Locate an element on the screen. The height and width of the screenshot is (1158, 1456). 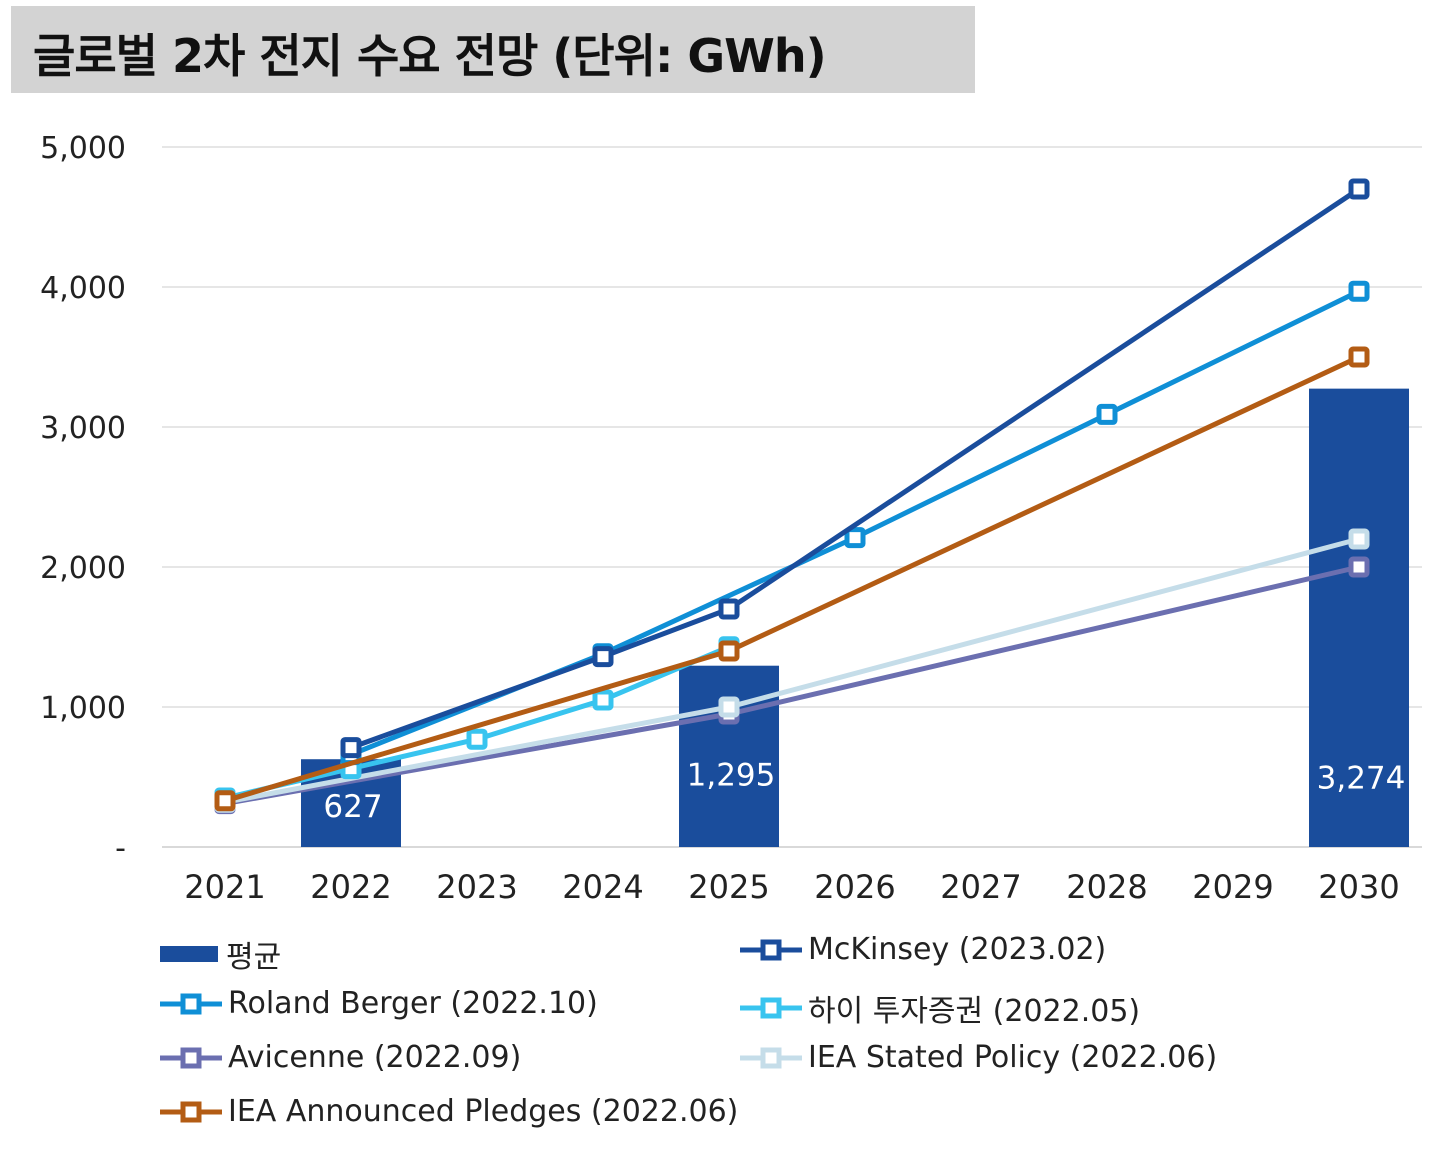
y-tick-label: 5,000 is located at coordinates (83, 148).